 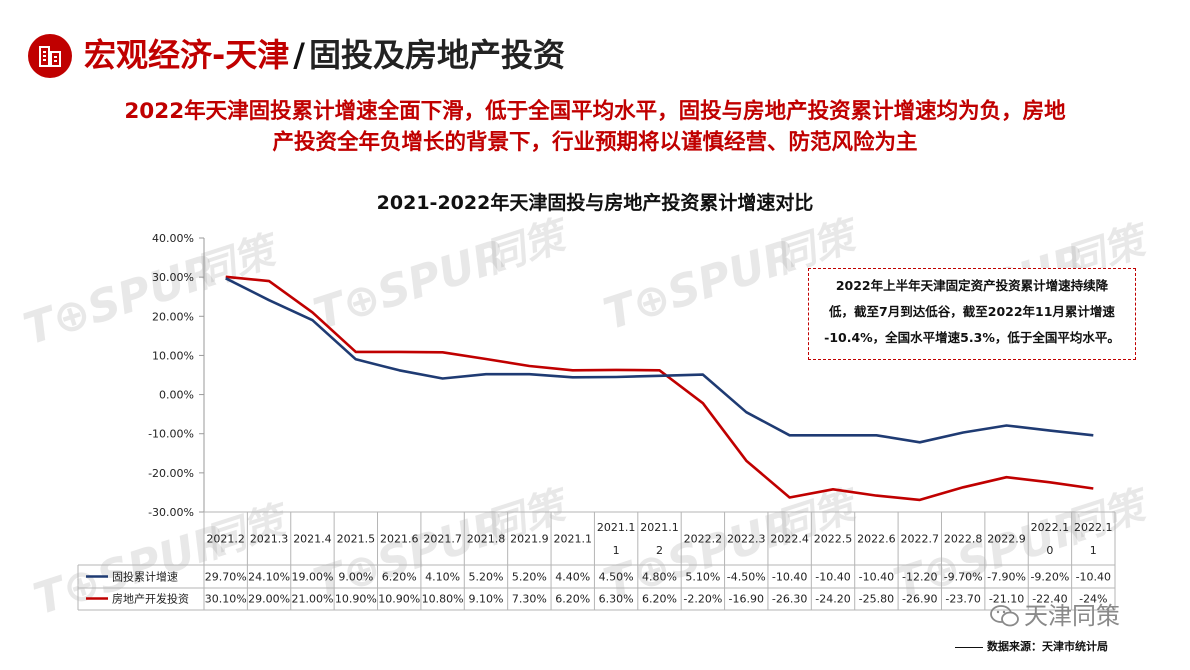 What do you see at coordinates (919, 599) in the screenshot?
I see `data-label: -26.90` at bounding box center [919, 599].